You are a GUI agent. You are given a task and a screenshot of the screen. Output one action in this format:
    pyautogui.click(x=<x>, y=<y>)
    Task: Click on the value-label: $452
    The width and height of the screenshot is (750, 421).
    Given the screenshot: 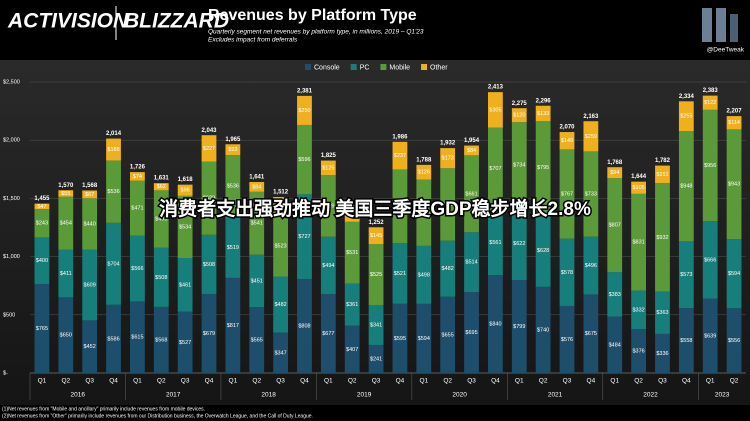 What is the action you would take?
    pyautogui.click(x=90, y=347)
    